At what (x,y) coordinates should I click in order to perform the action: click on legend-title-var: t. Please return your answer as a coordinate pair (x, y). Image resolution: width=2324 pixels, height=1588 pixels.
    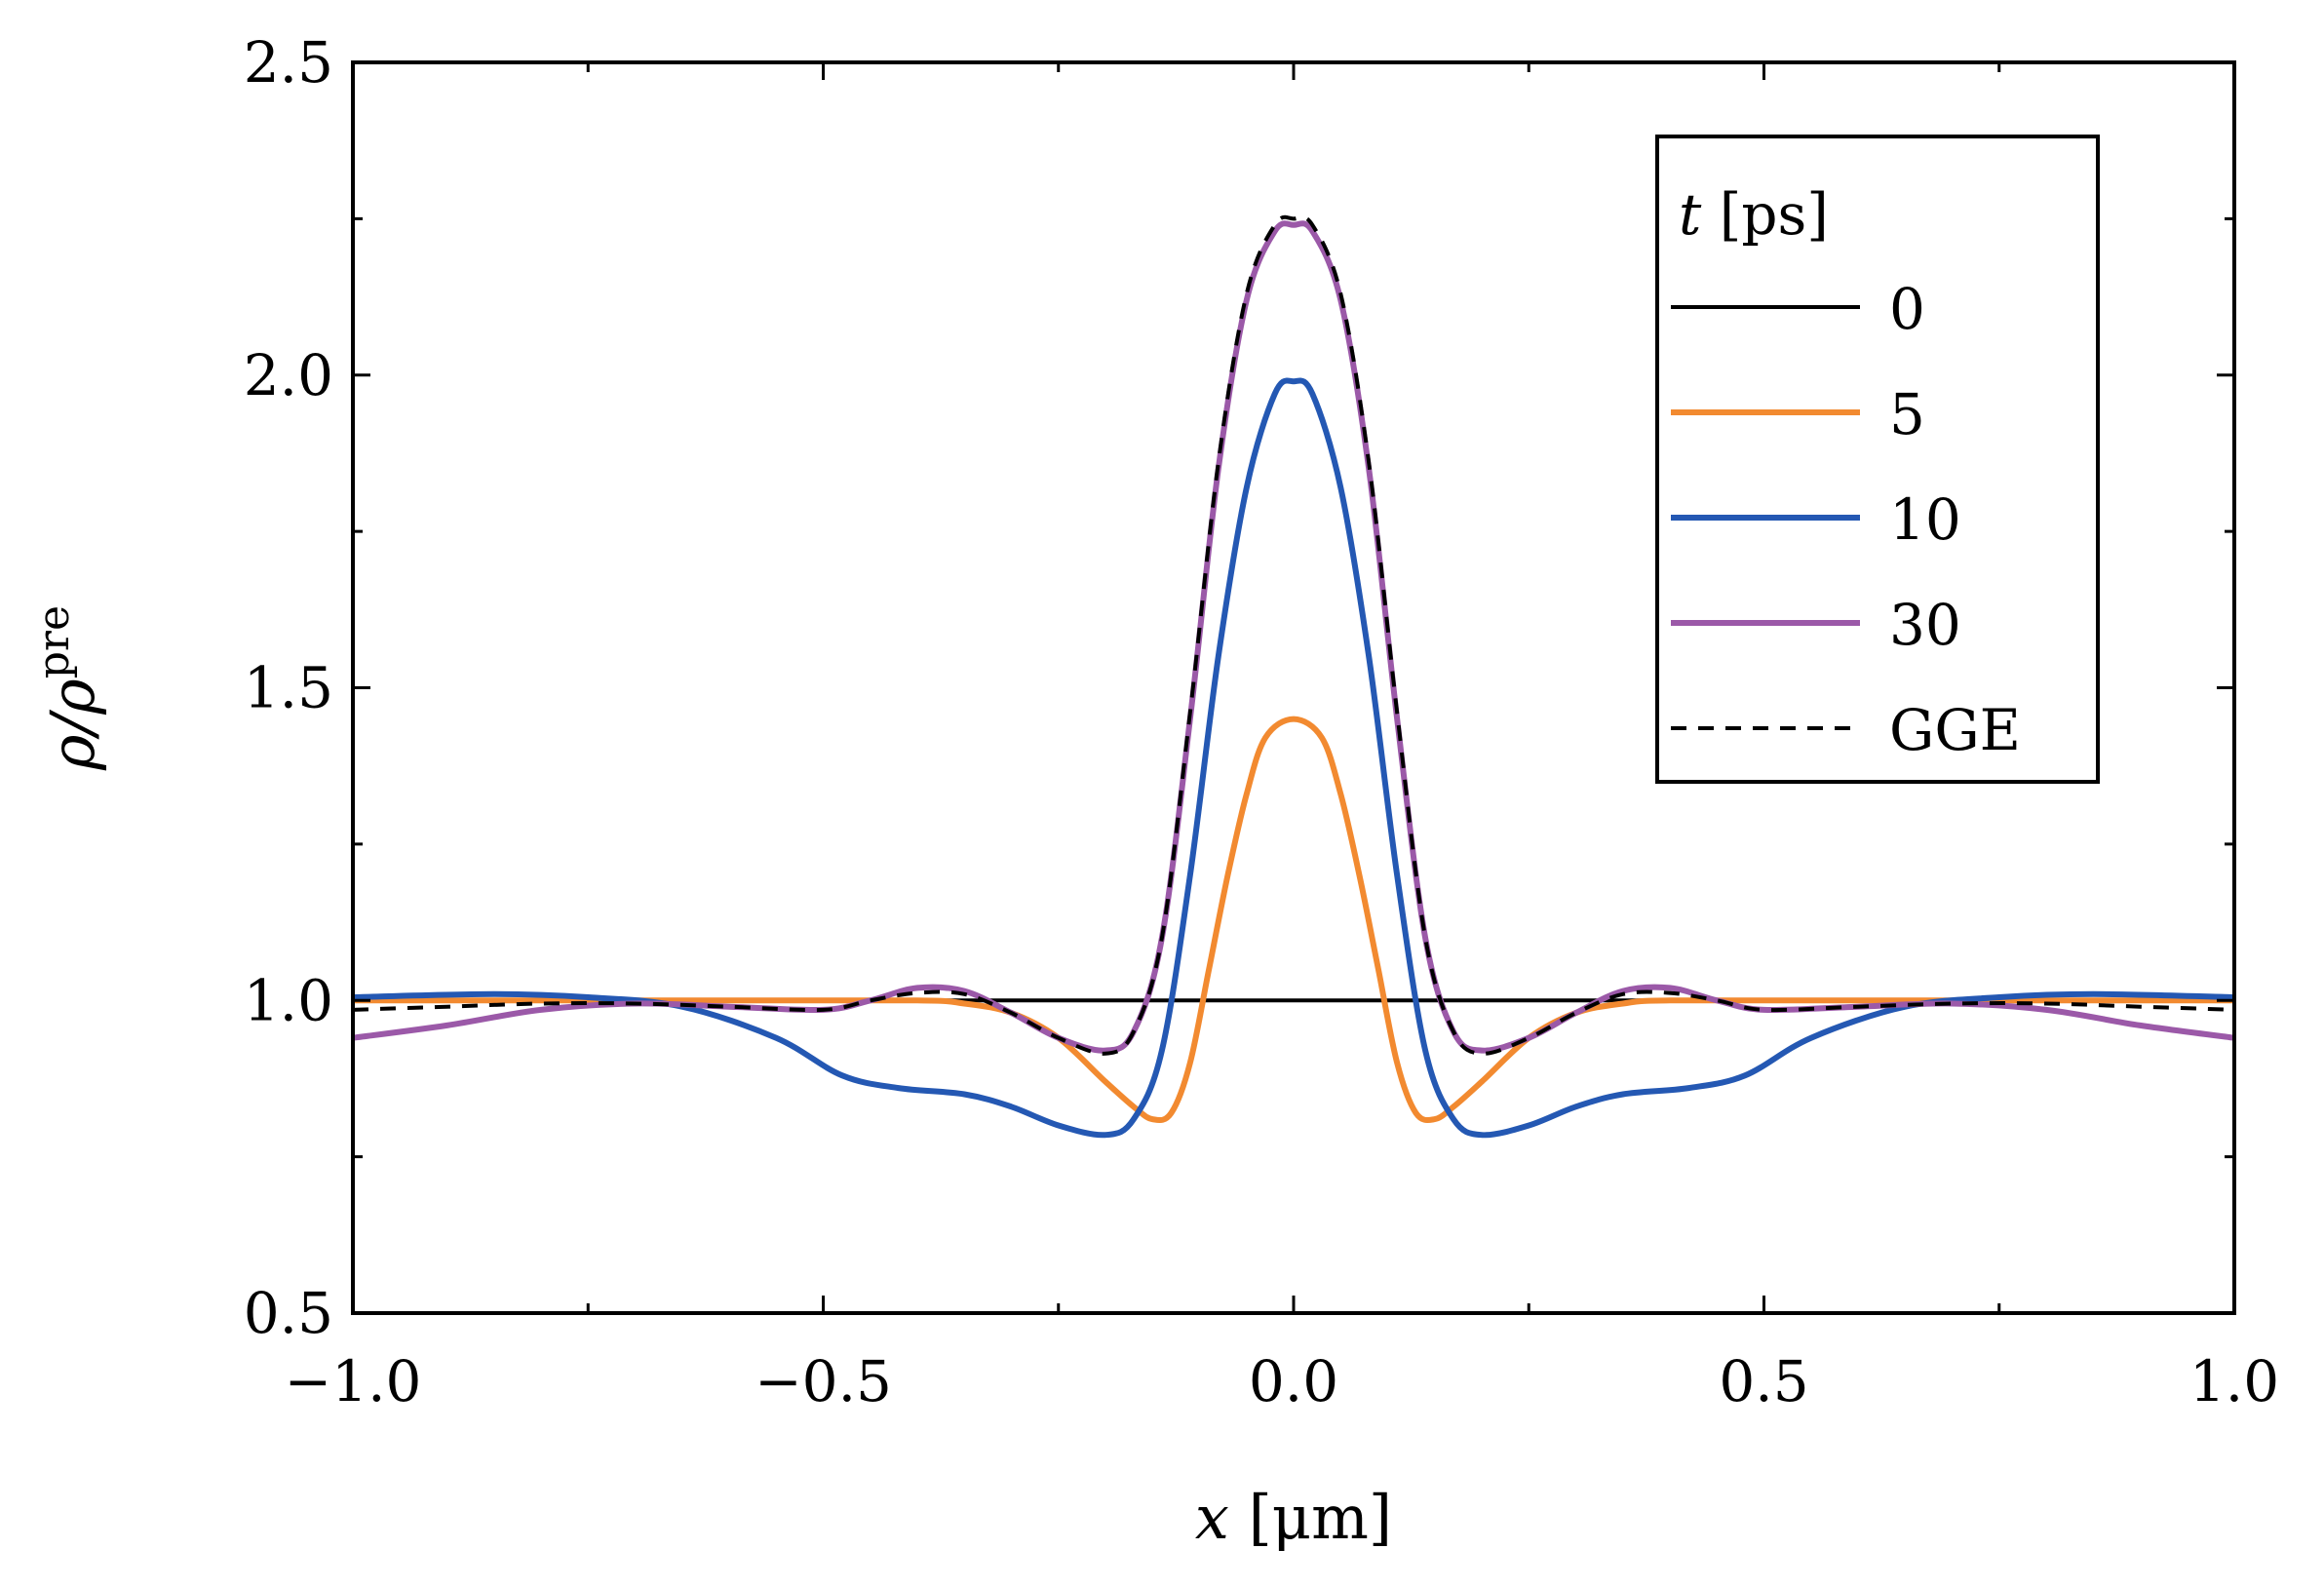
    Looking at the image, I should click on (1690, 214).